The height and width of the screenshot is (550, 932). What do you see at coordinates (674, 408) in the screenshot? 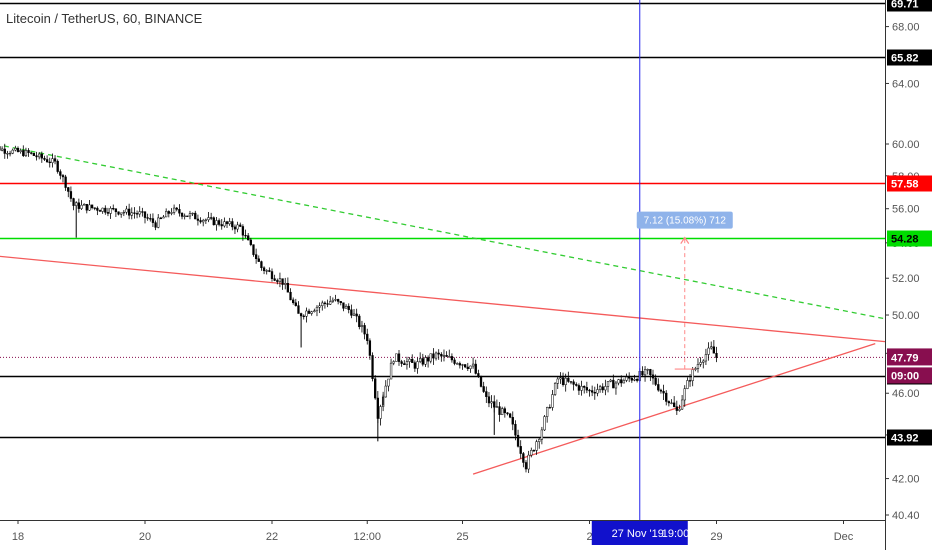
I see `trendline-ascending-support` at bounding box center [674, 408].